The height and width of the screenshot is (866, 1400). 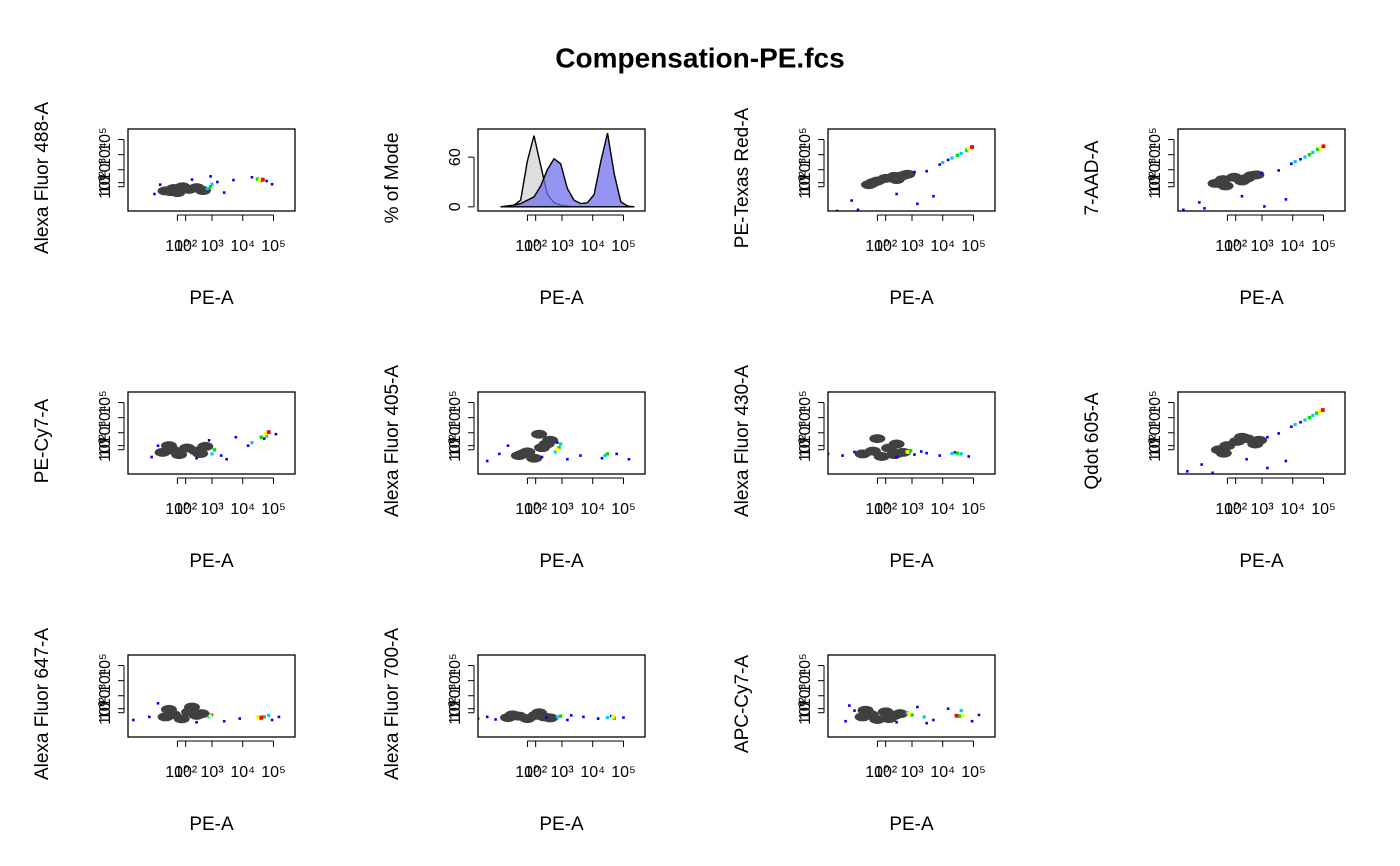 I want to click on y-axis-label: PE-Texas Red-A, so click(x=742, y=177).